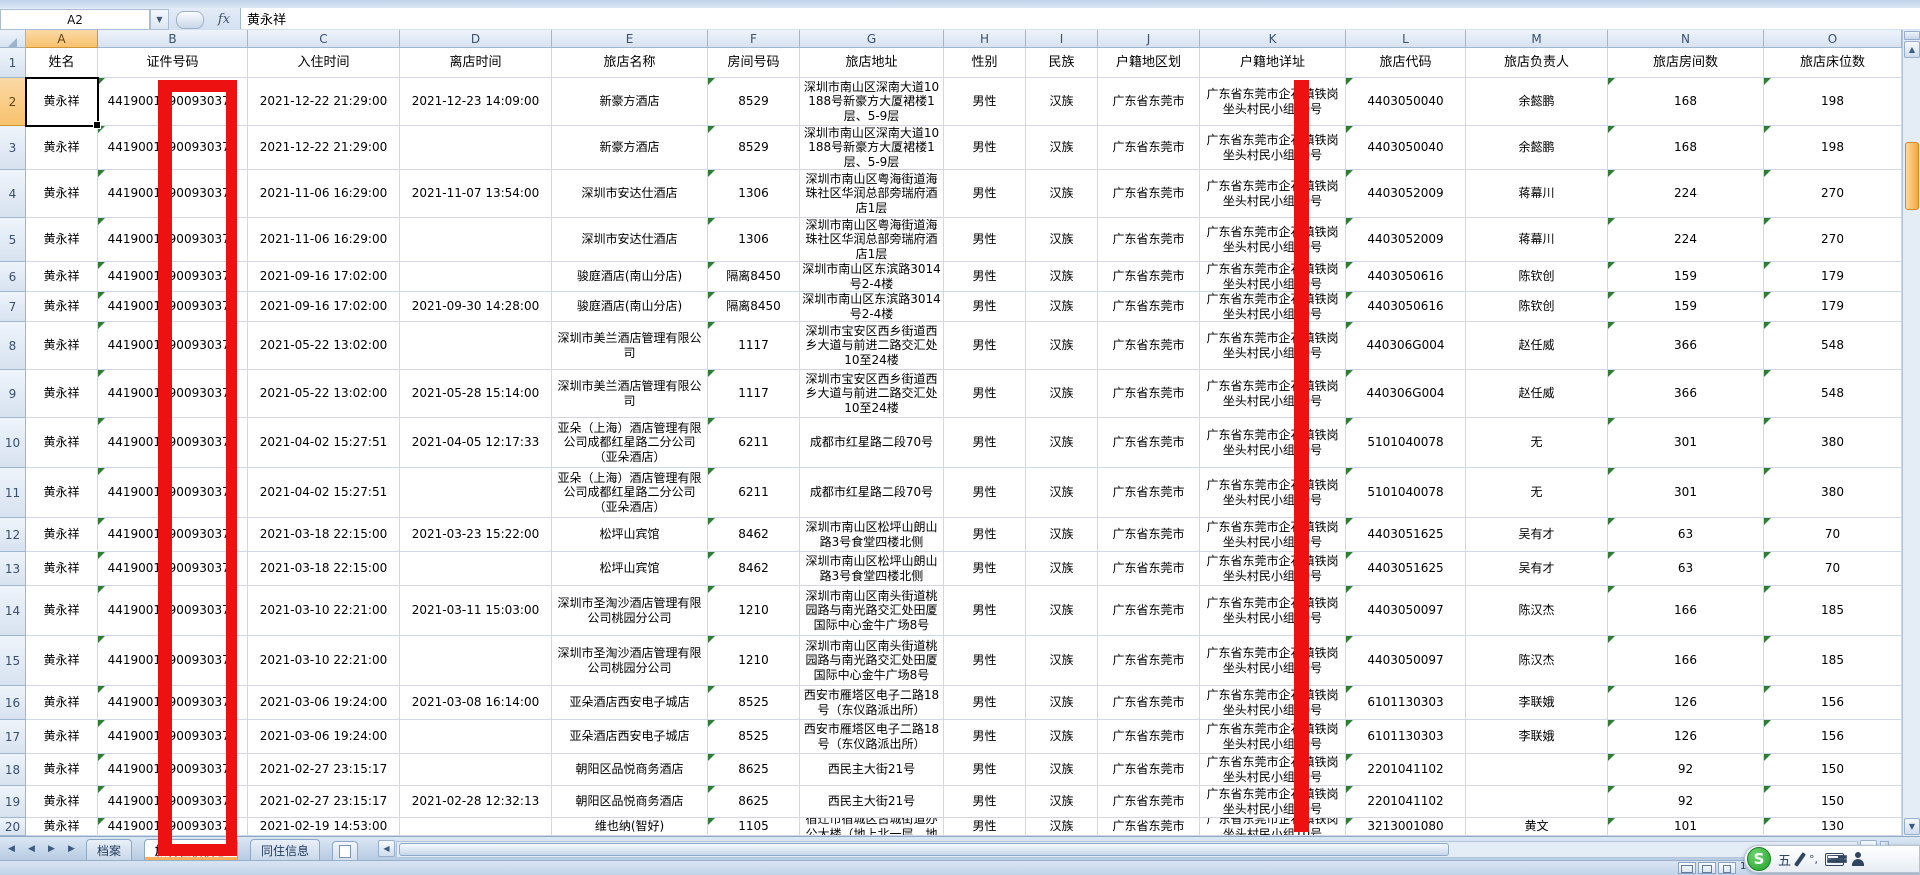  I want to click on cell-J2: 广东省东莞市, so click(1149, 102).